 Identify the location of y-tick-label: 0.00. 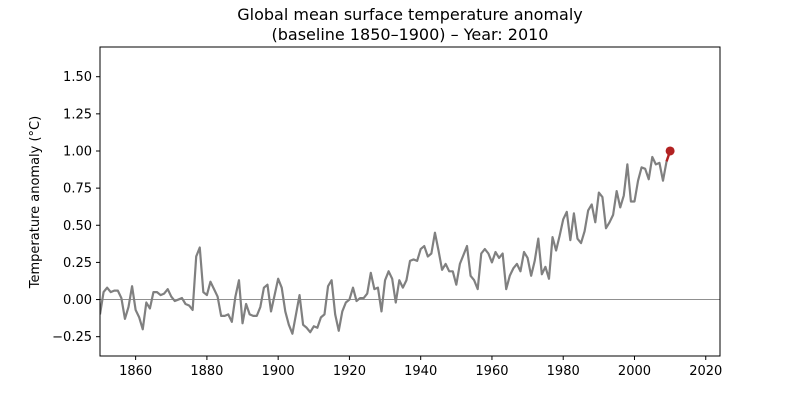
(77, 300).